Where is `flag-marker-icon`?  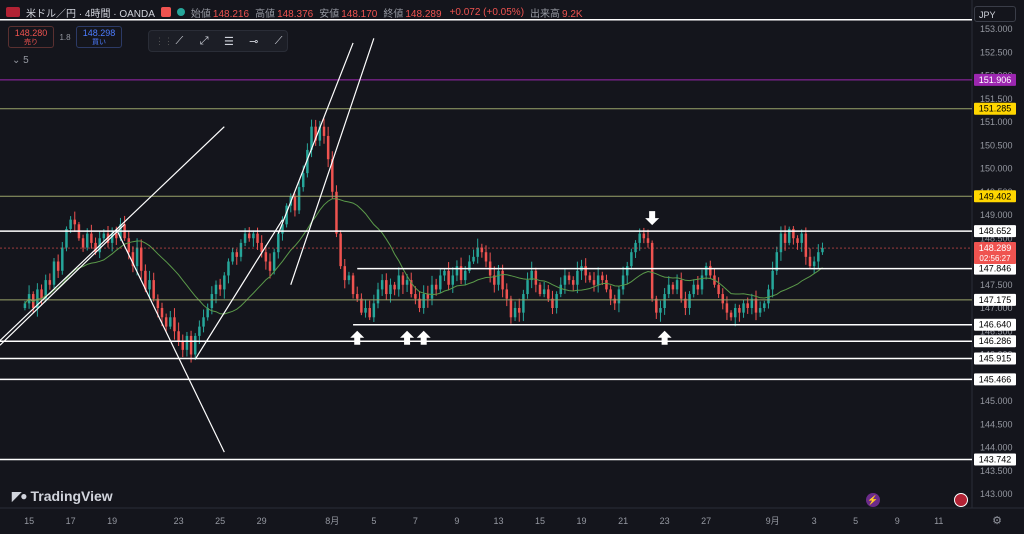 flag-marker-icon is located at coordinates (165, 12).